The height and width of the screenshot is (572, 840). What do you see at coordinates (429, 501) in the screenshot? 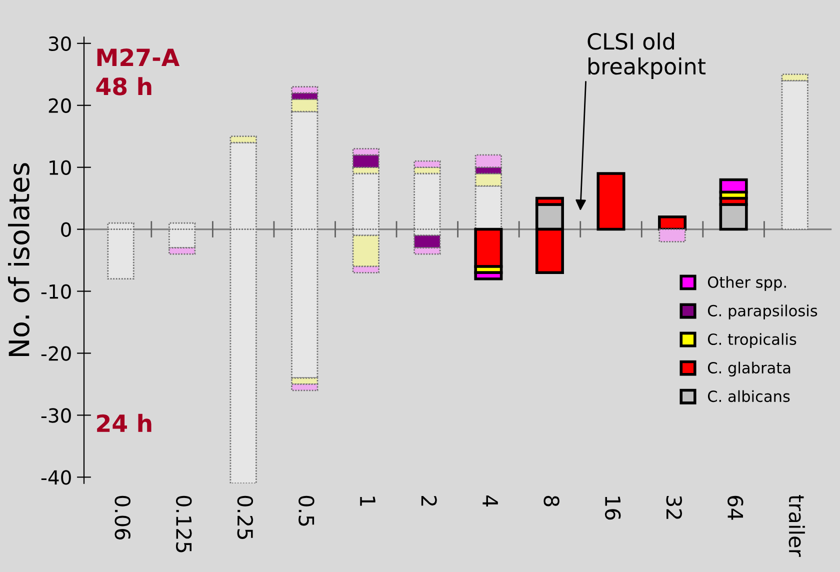
I see `x-tick-label: 2` at bounding box center [429, 501].